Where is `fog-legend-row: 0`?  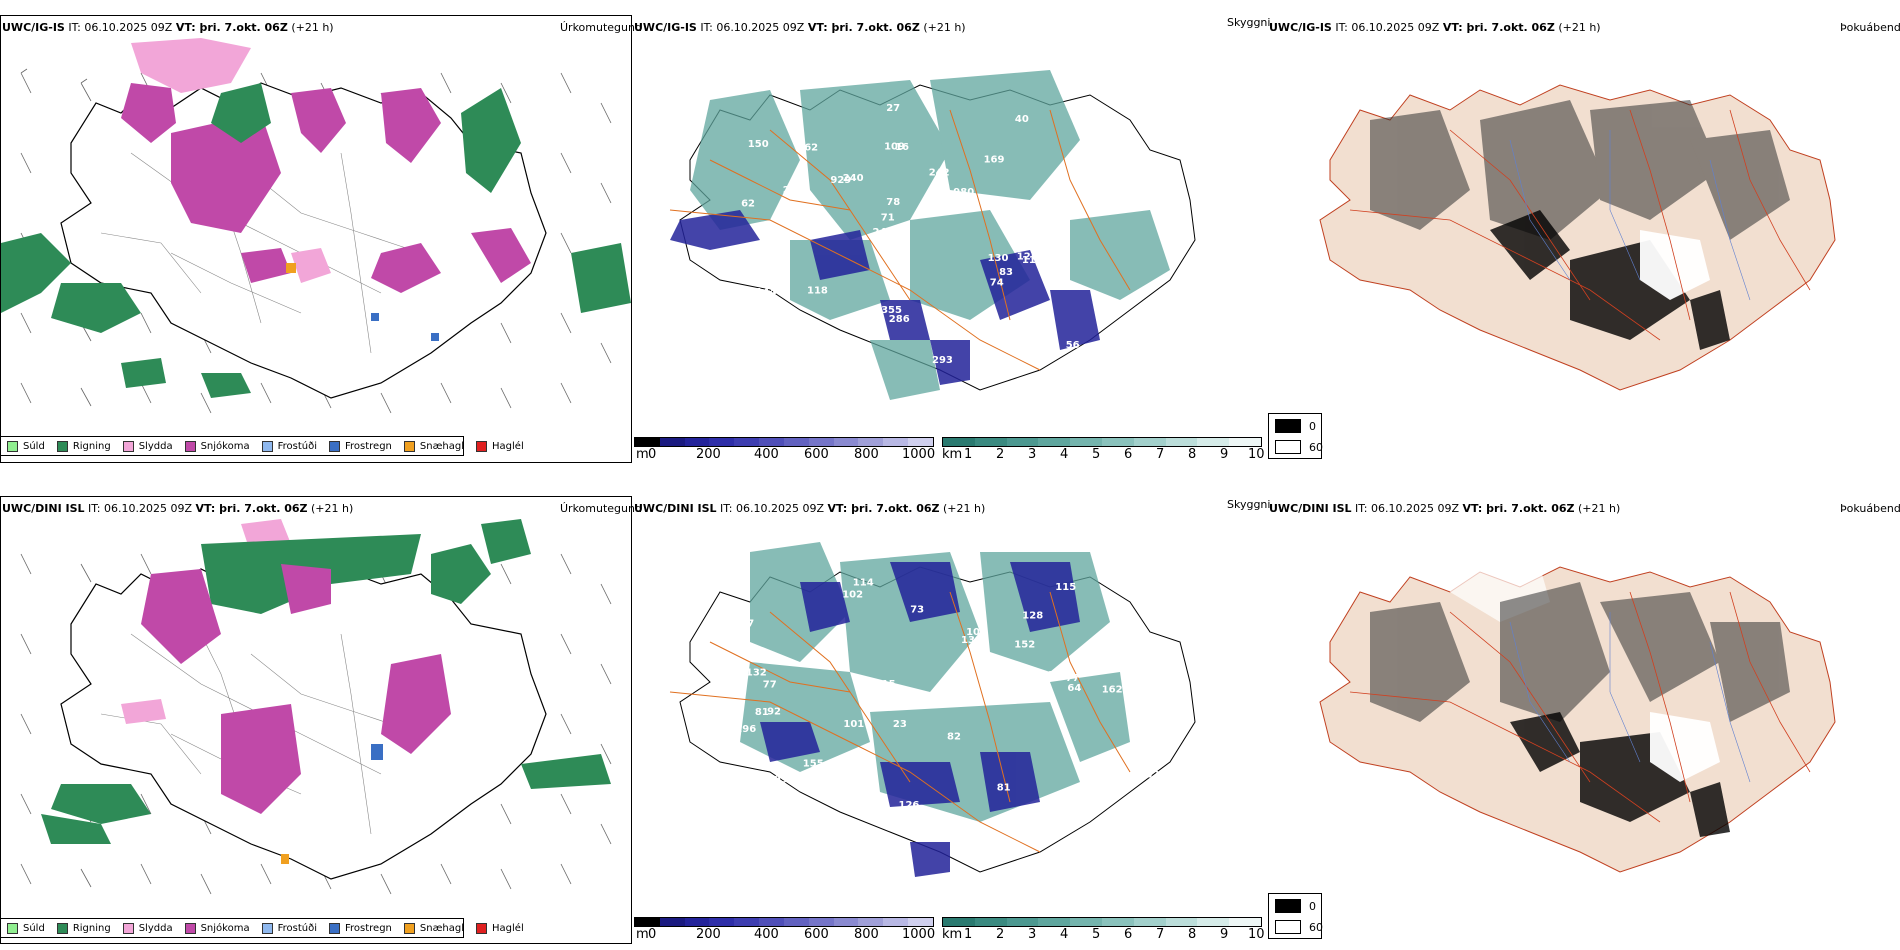 fog-legend-row: 0 is located at coordinates (1295, 426).